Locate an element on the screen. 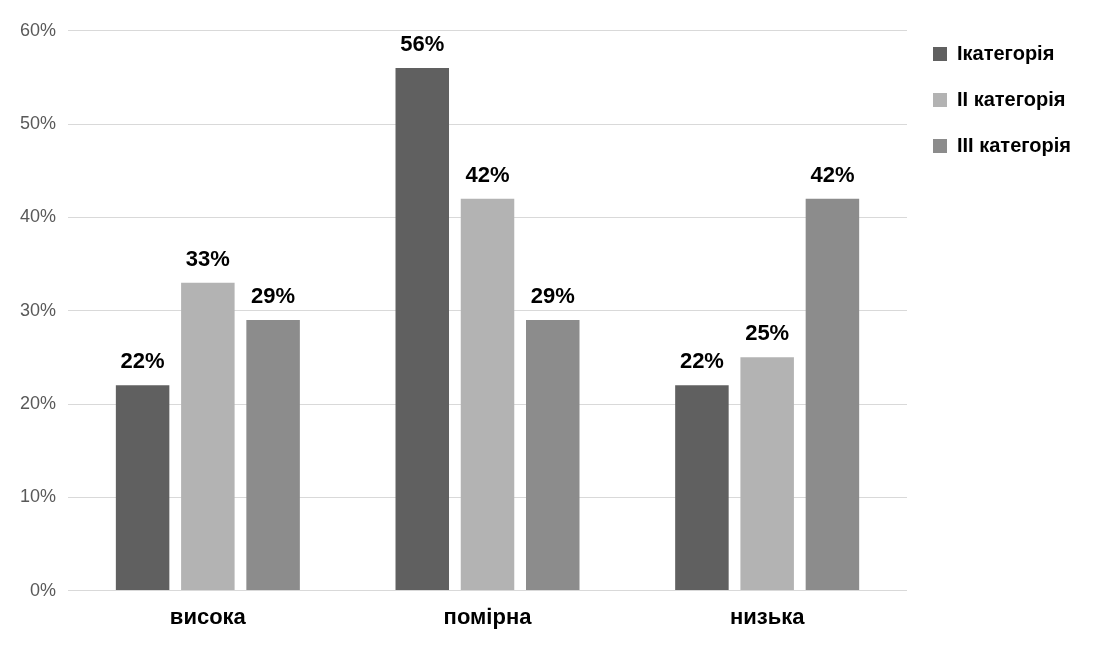 This screenshot has height=653, width=1099. y-tick-label: 10% is located at coordinates (38, 496).